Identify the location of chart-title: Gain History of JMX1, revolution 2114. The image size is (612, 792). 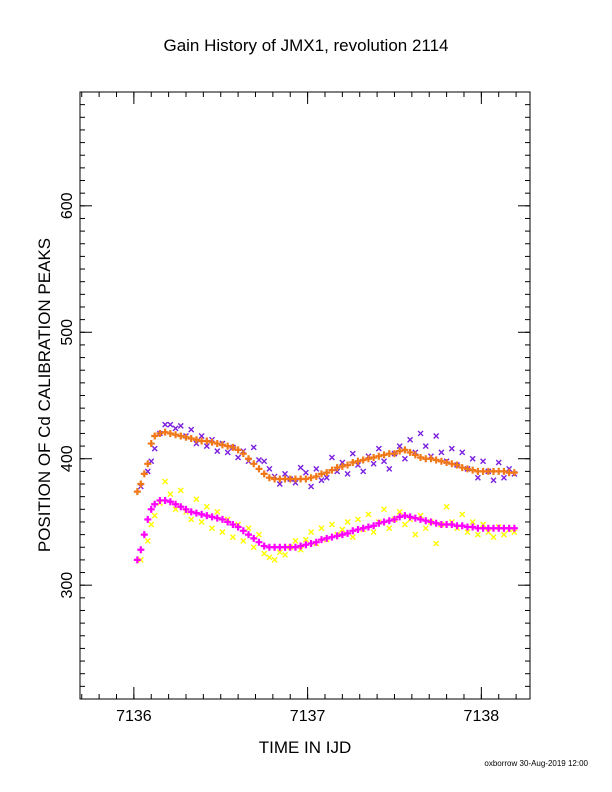
(306, 45).